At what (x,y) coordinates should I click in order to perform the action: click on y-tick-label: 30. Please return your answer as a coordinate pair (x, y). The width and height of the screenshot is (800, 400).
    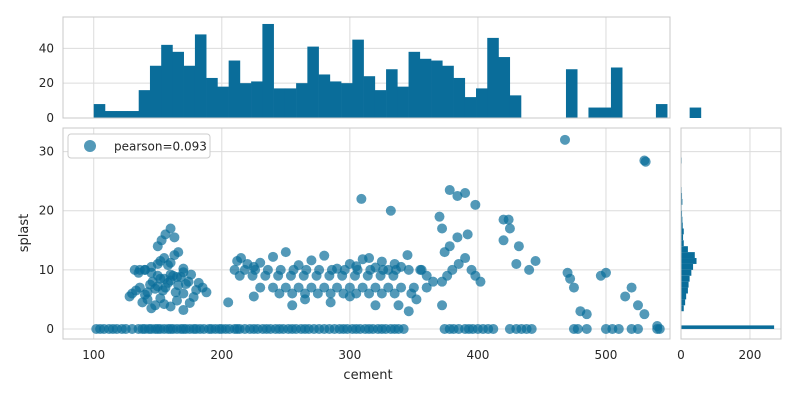
    Looking at the image, I should click on (46, 152).